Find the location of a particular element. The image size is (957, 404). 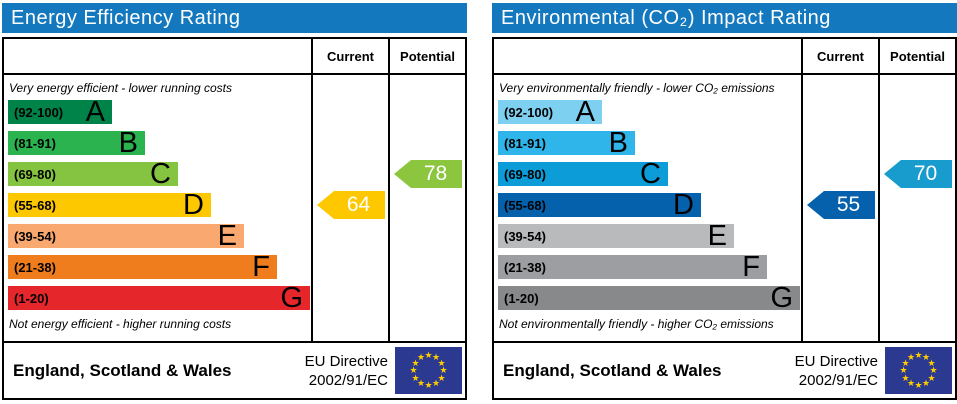

potential-rating-arrow: 70 is located at coordinates (918, 174).